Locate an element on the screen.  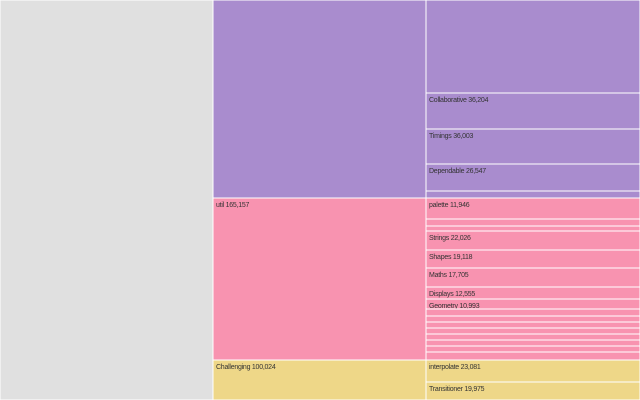
leaf-label-util-0: palette 11,946 is located at coordinates (449, 205).